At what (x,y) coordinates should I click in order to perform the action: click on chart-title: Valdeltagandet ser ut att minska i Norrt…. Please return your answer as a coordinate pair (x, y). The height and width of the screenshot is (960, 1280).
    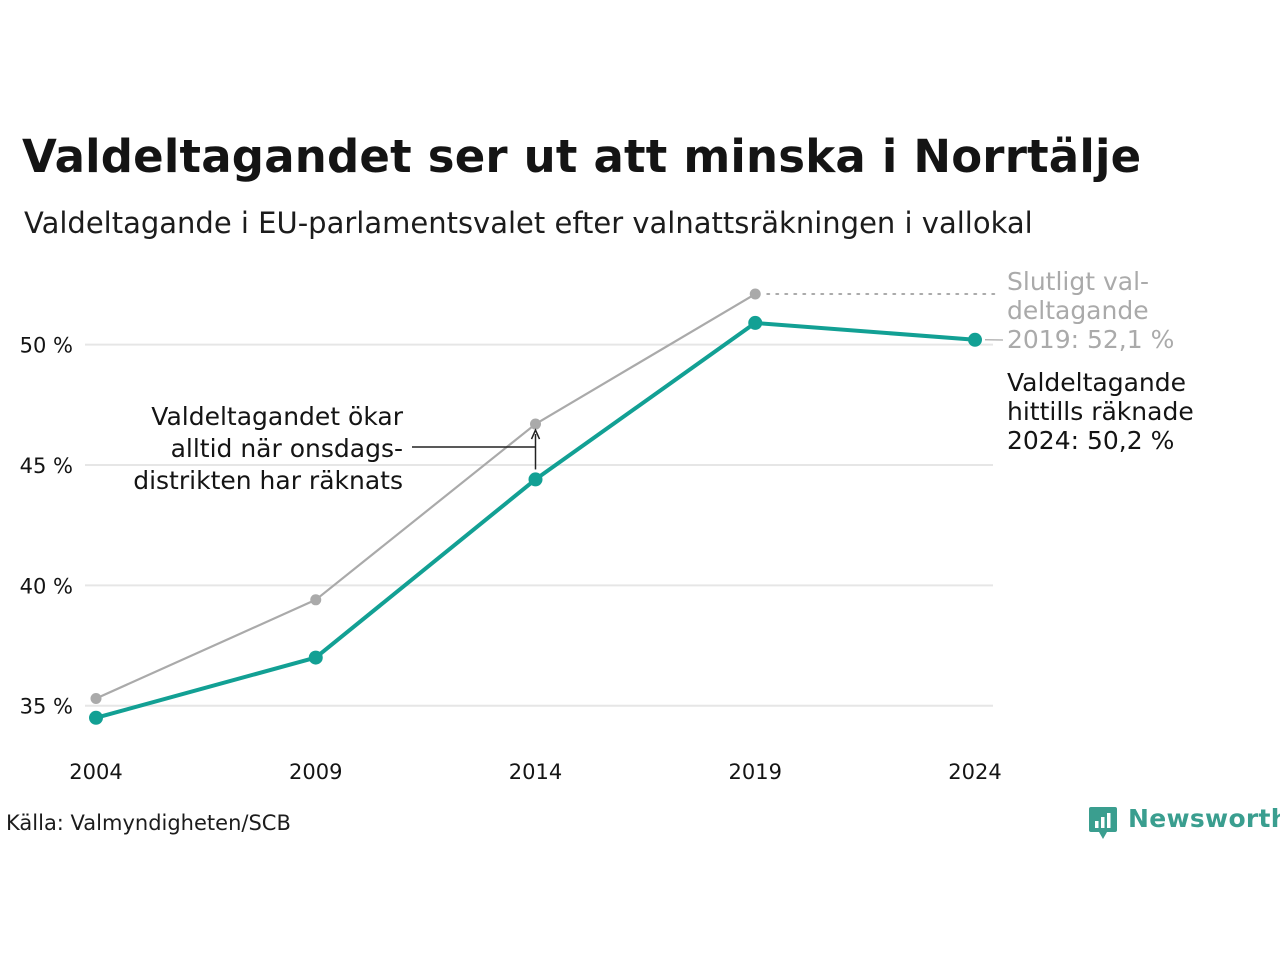
    Looking at the image, I should click on (582, 156).